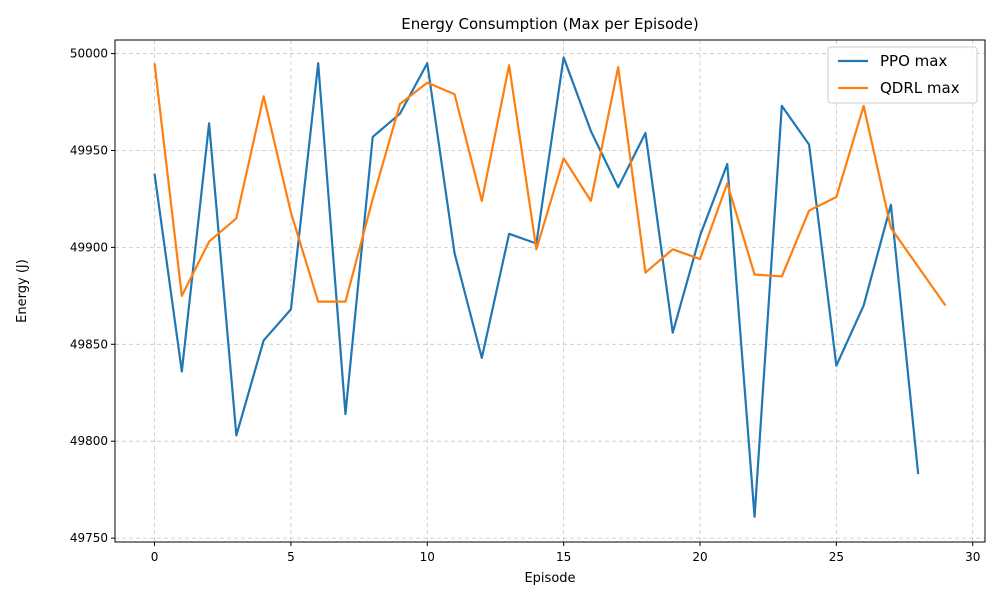 The image size is (1000, 604). What do you see at coordinates (89, 150) in the screenshot?
I see `y-tick-label: 49950` at bounding box center [89, 150].